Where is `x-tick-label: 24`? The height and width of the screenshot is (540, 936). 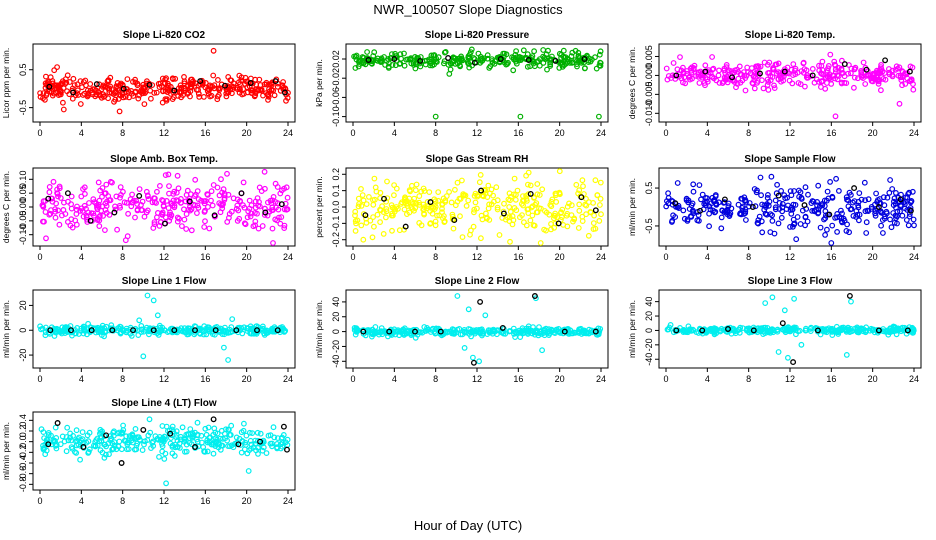 x-tick-label: 24 is located at coordinates (601, 133).